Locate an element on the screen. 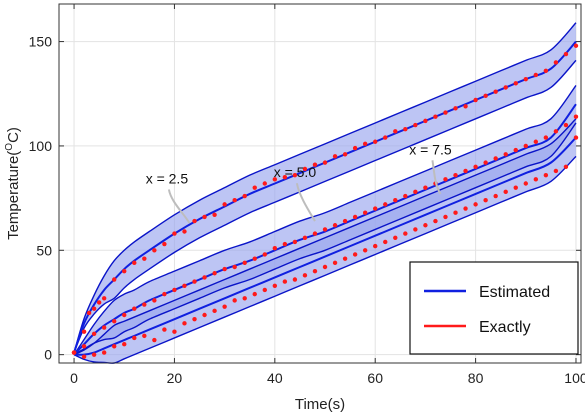  annotations: x = 2.5 x = 5.0 x = 7.5 is located at coordinates (299, 182).